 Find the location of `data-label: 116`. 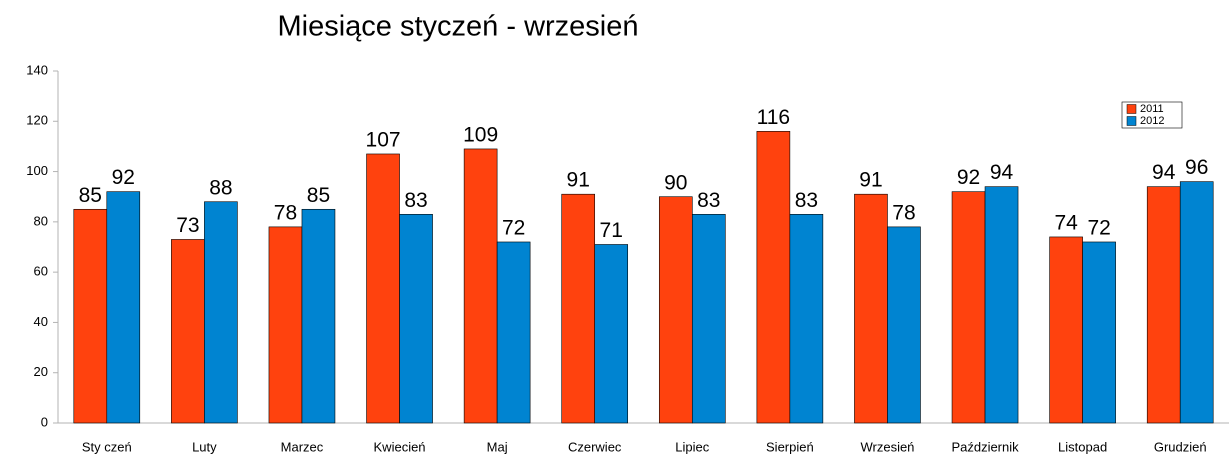

data-label: 116 is located at coordinates (773, 117).